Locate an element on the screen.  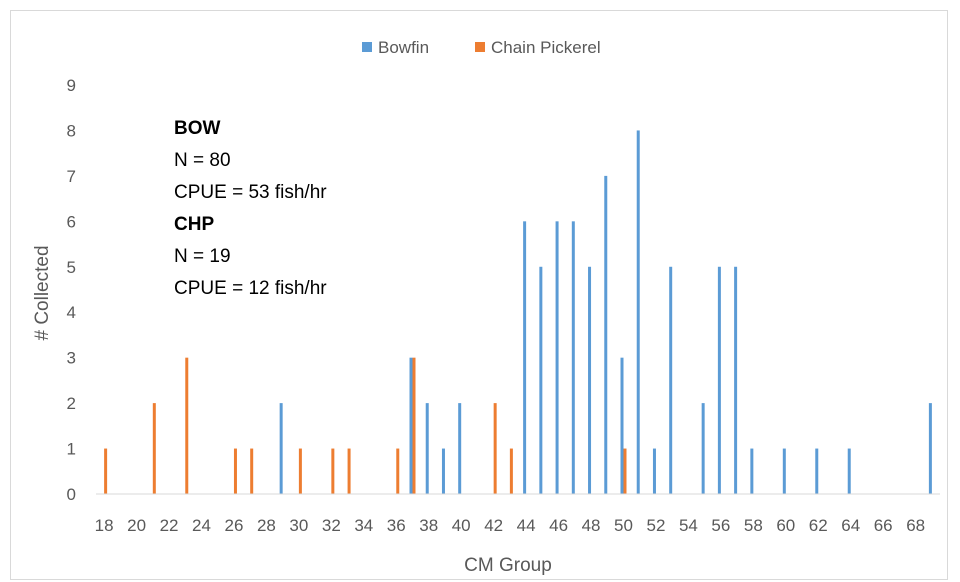
legend-swatch-chain-pickerel is located at coordinates (480, 47).